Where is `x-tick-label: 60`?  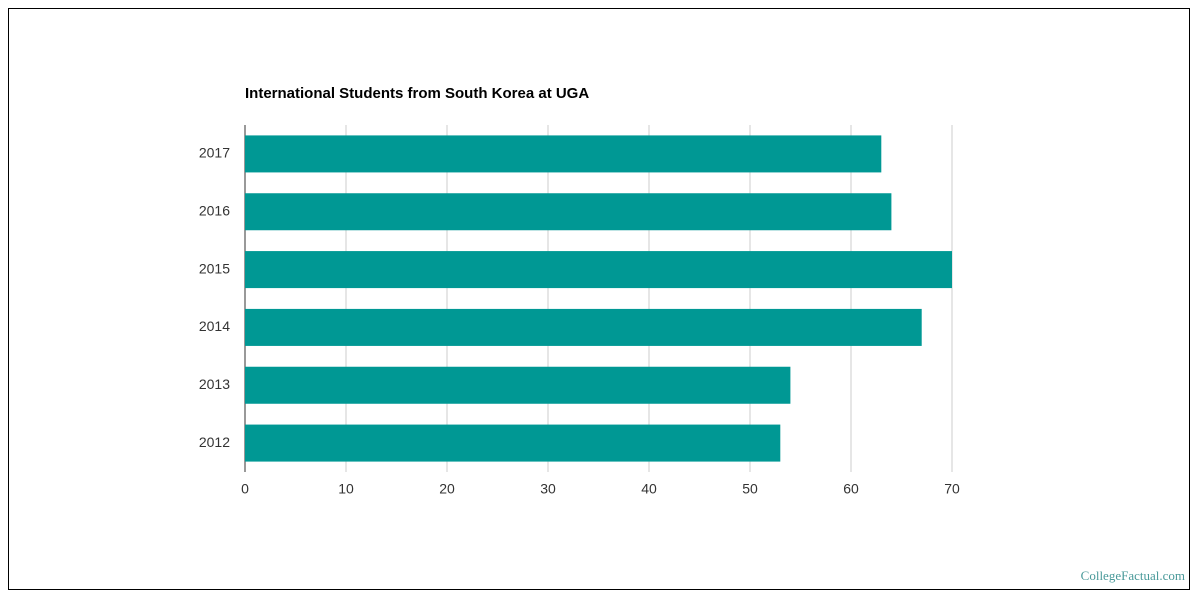 x-tick-label: 60 is located at coordinates (851, 489).